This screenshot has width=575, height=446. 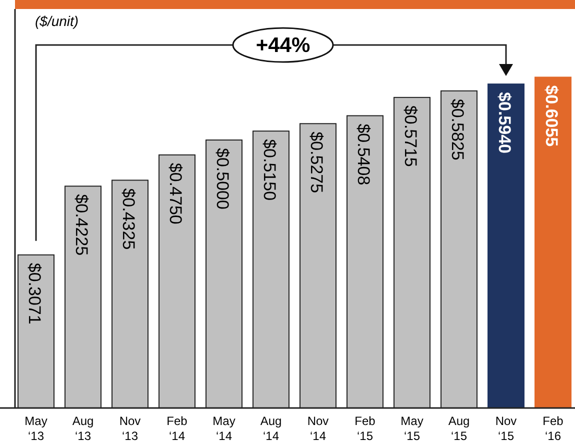 I want to click on x-tick-label: Feb ‘16, so click(x=553, y=428).